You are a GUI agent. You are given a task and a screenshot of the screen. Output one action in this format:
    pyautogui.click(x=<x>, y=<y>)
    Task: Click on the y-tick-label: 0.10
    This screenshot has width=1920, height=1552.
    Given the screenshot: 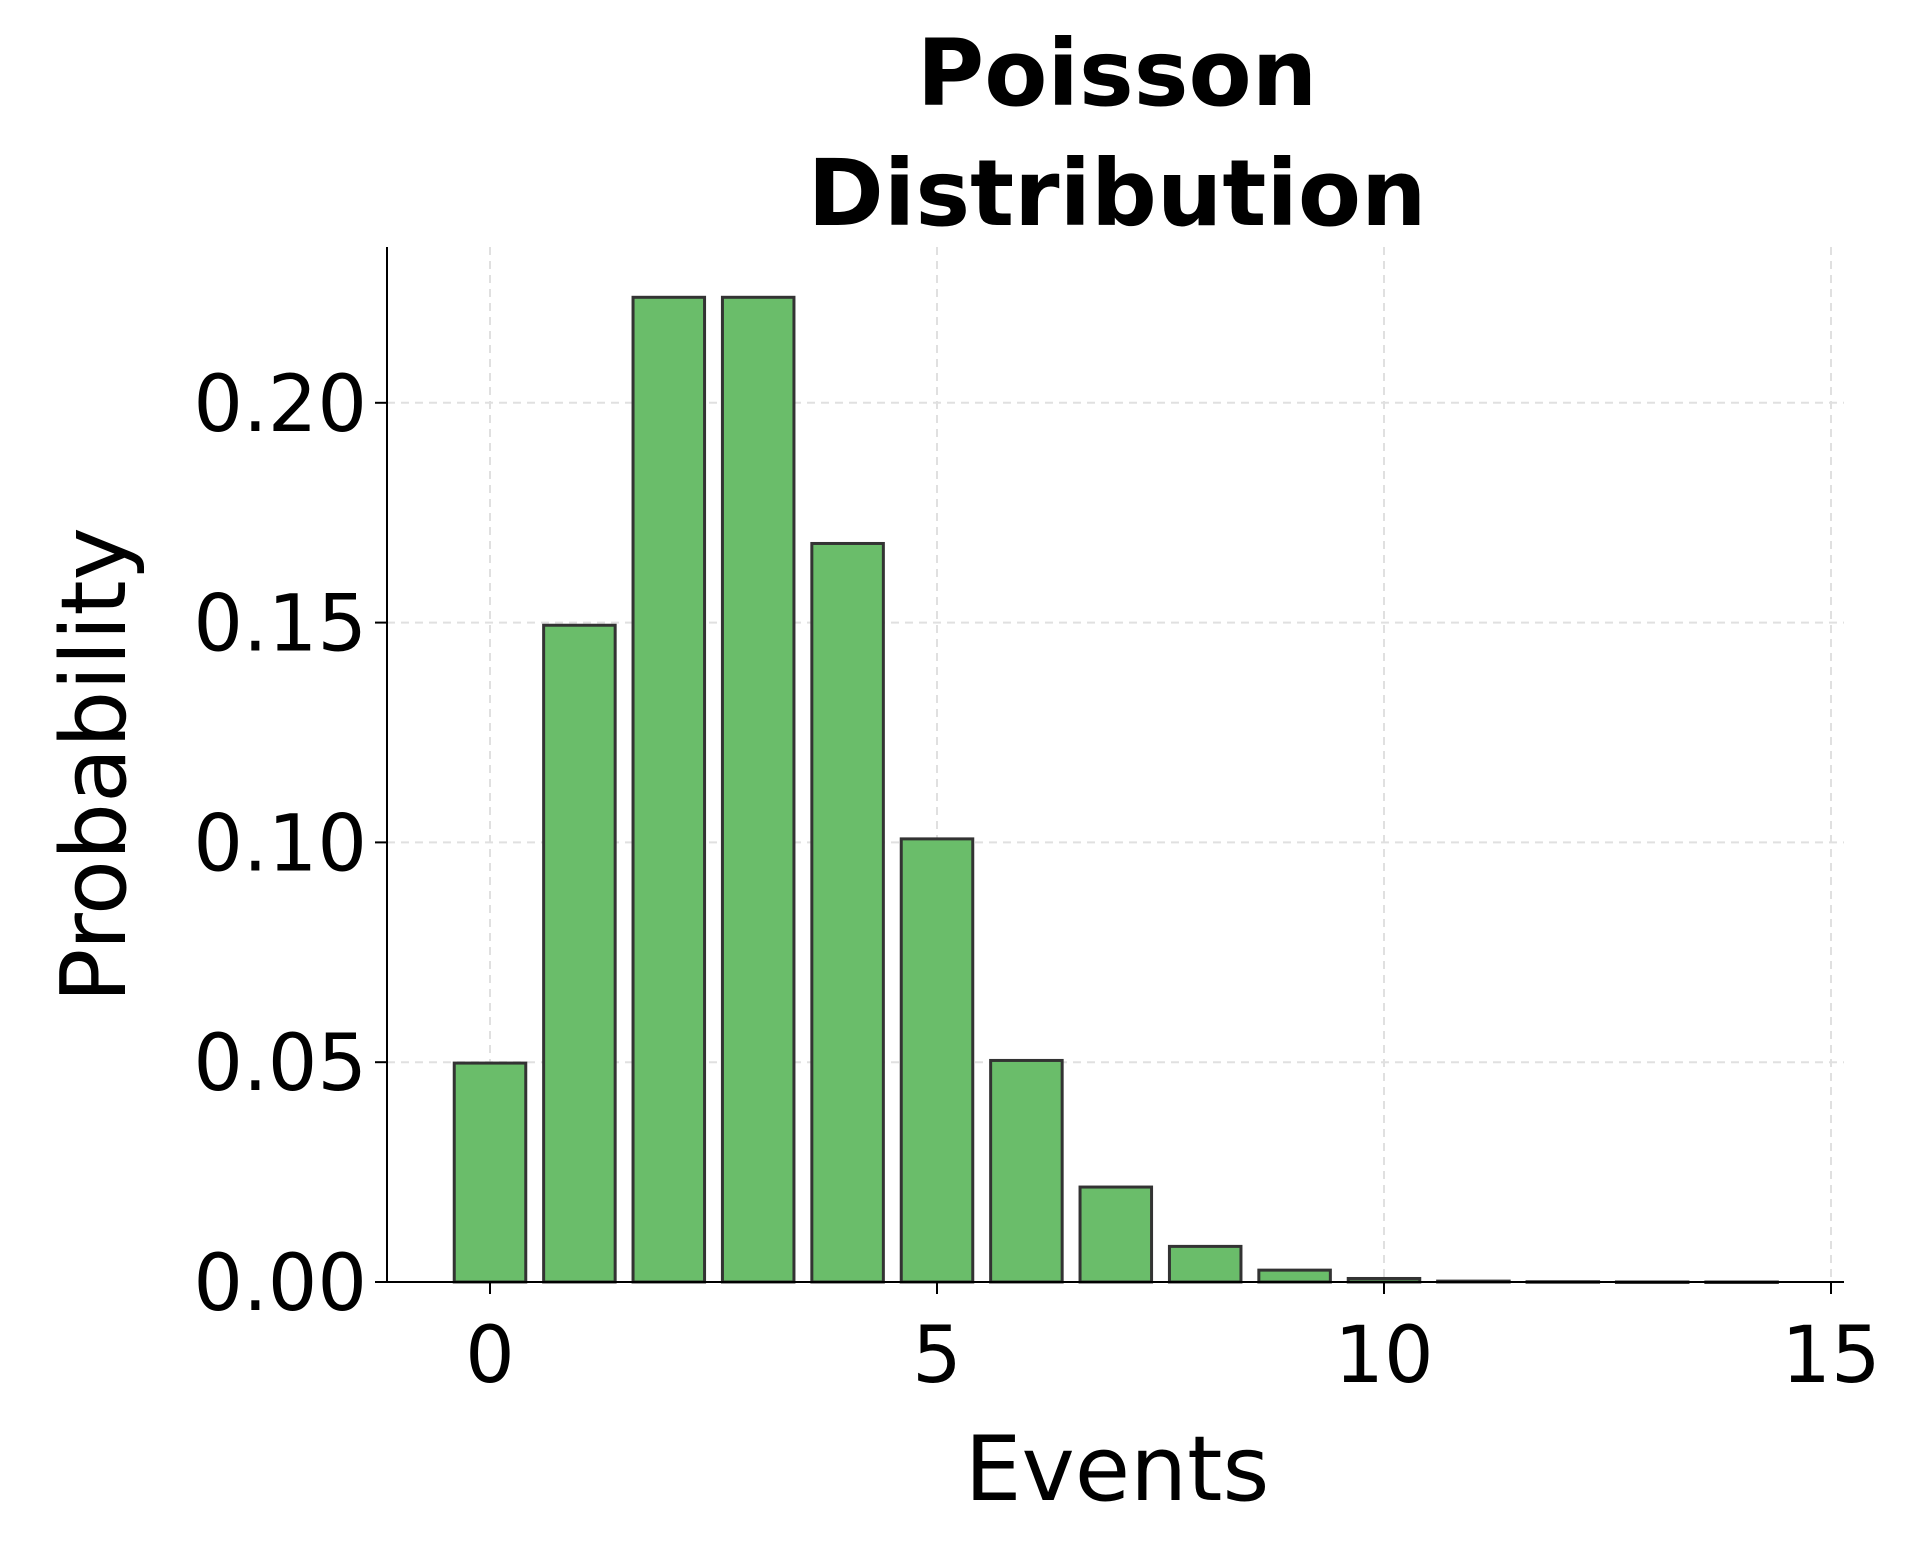 What is the action you would take?
    pyautogui.click(x=280, y=844)
    